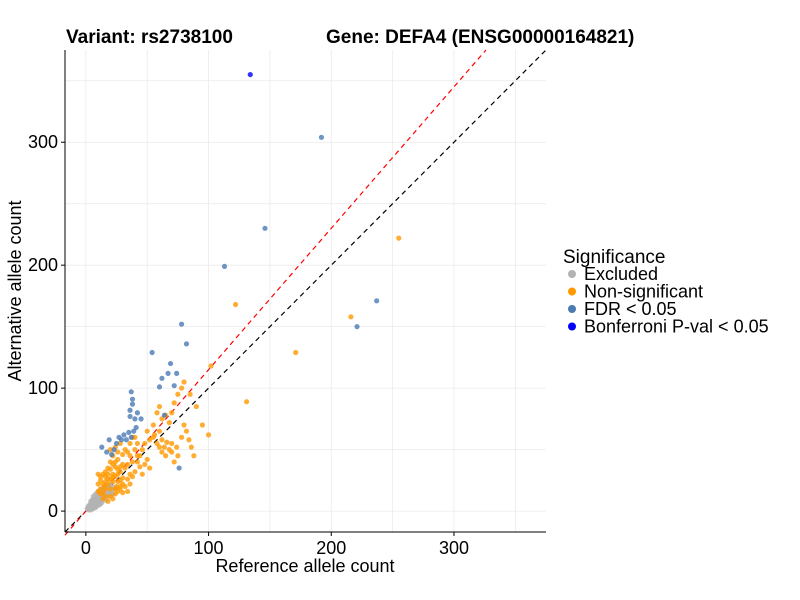  I want to click on y-tick-label: 0, so click(53, 511).